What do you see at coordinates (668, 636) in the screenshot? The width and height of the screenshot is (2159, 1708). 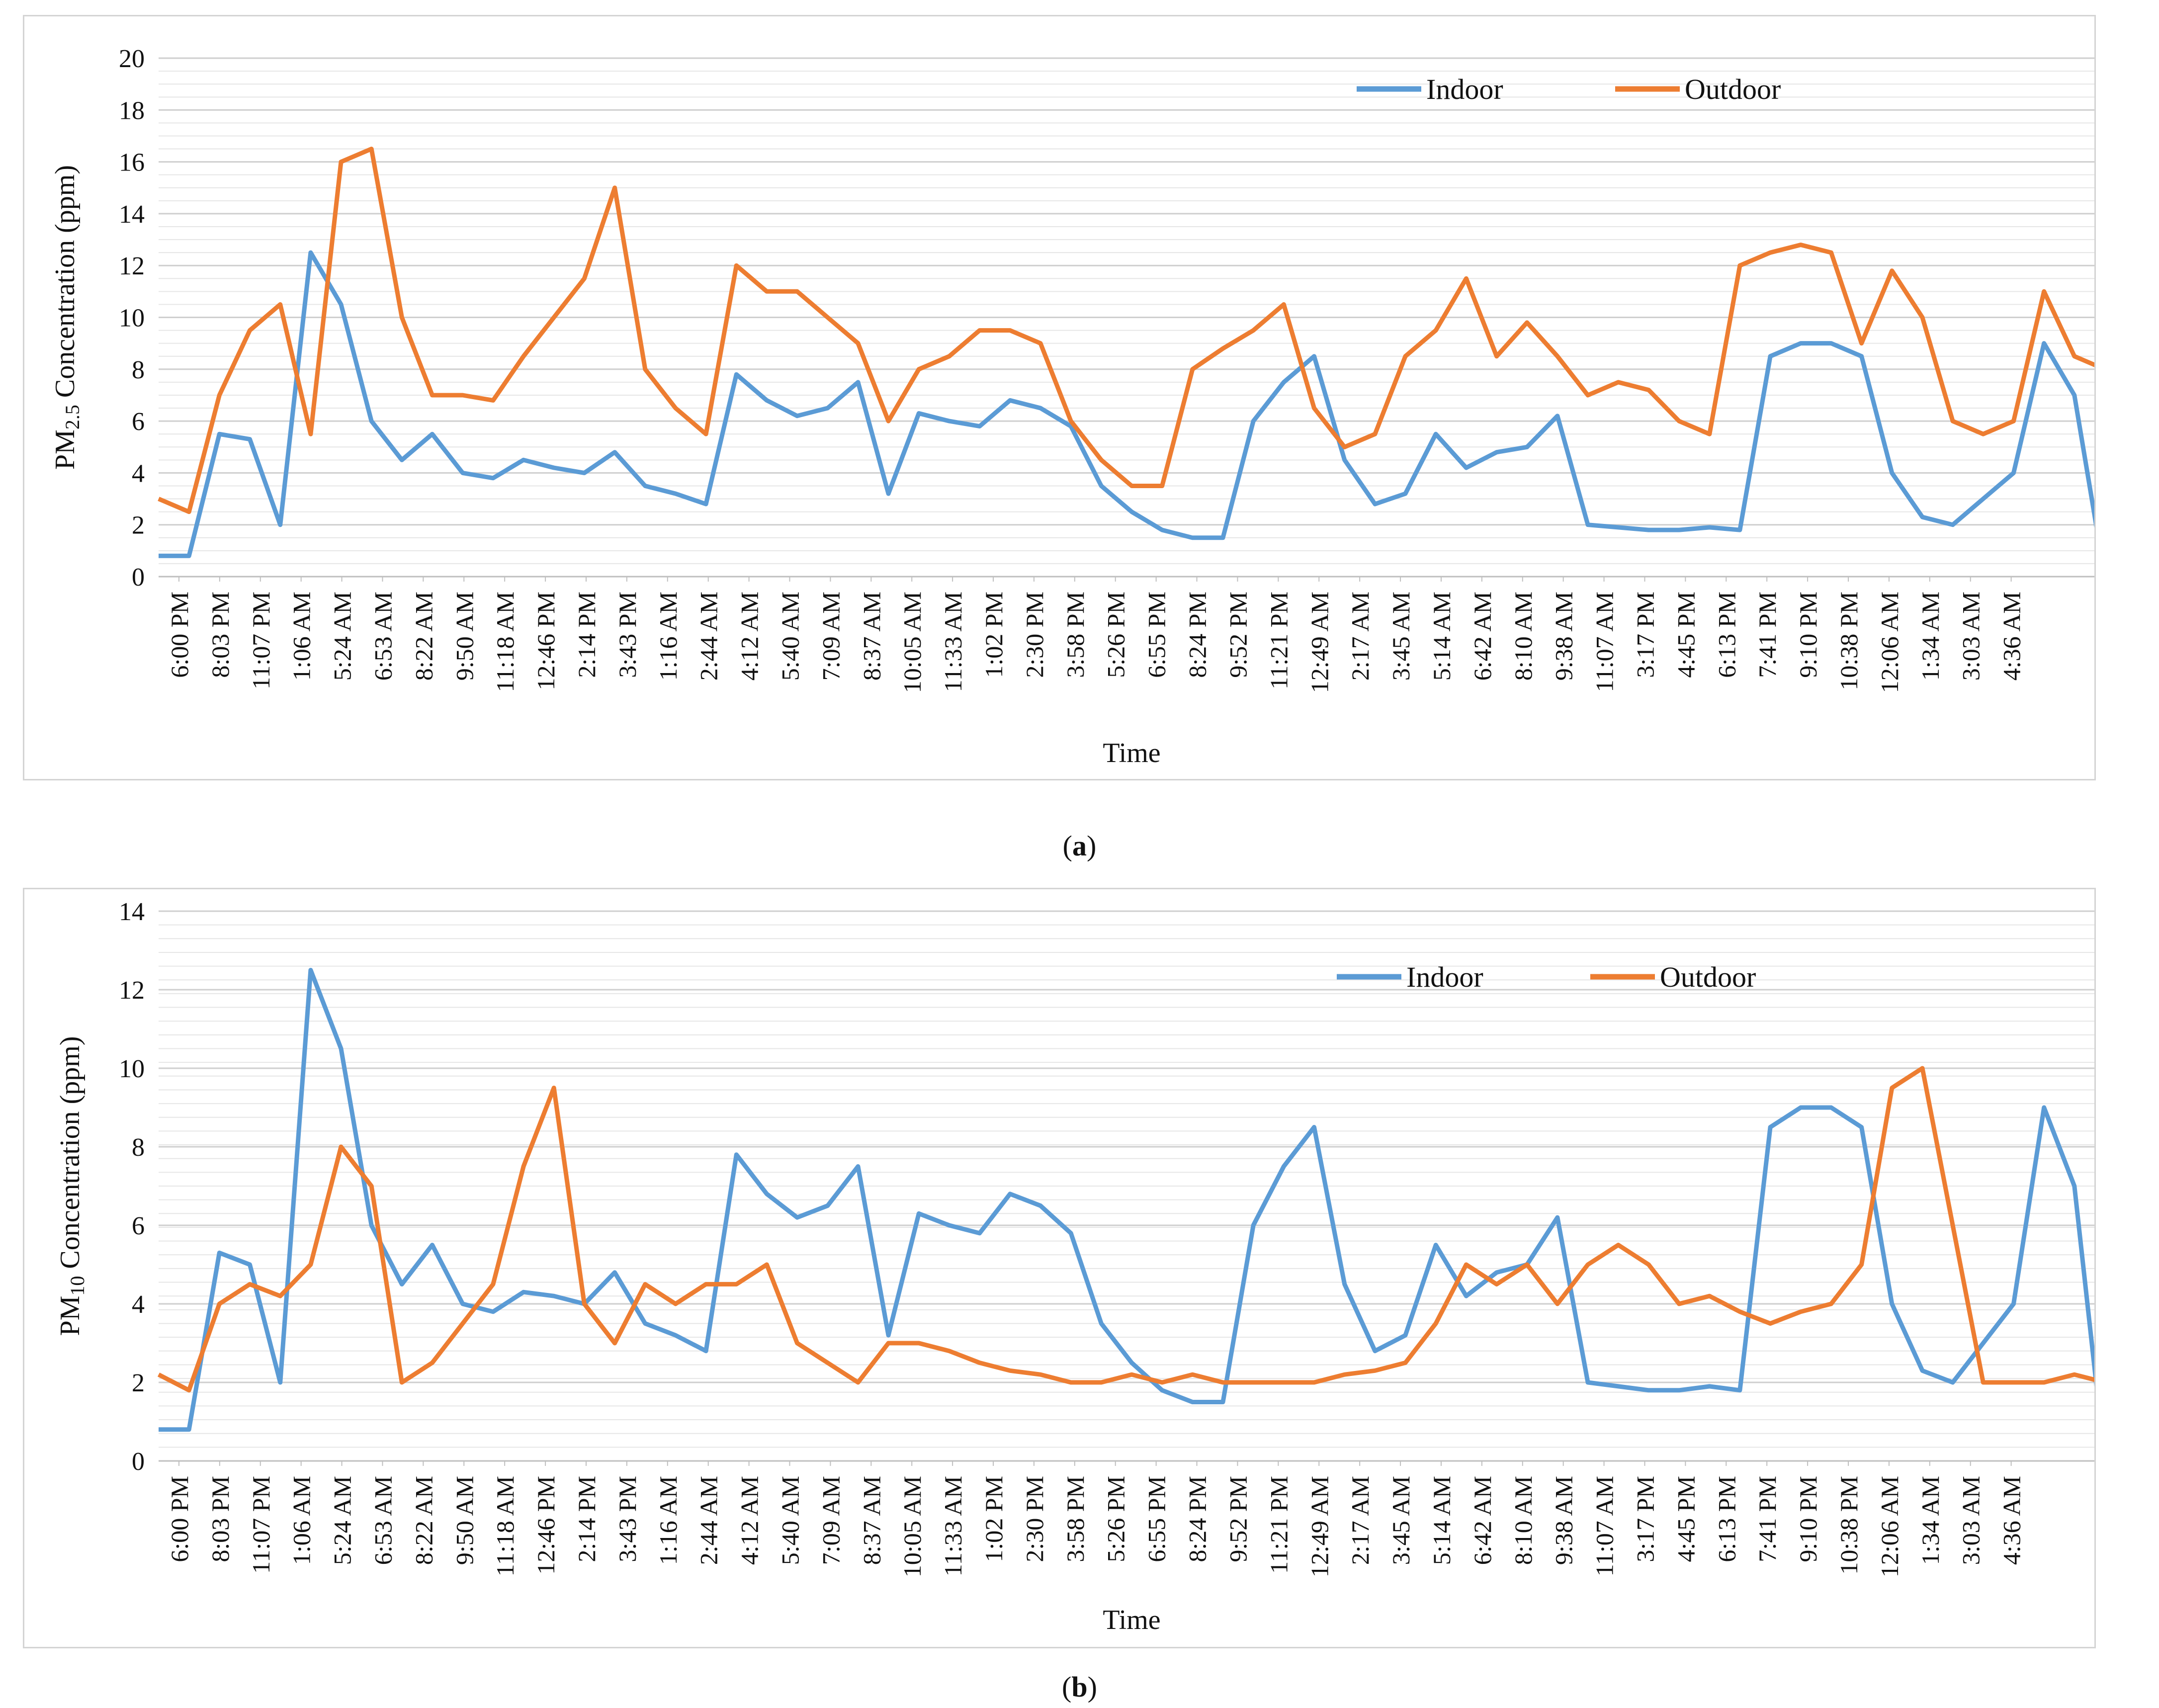 I see `x-tick-label: 1:16 AM` at bounding box center [668, 636].